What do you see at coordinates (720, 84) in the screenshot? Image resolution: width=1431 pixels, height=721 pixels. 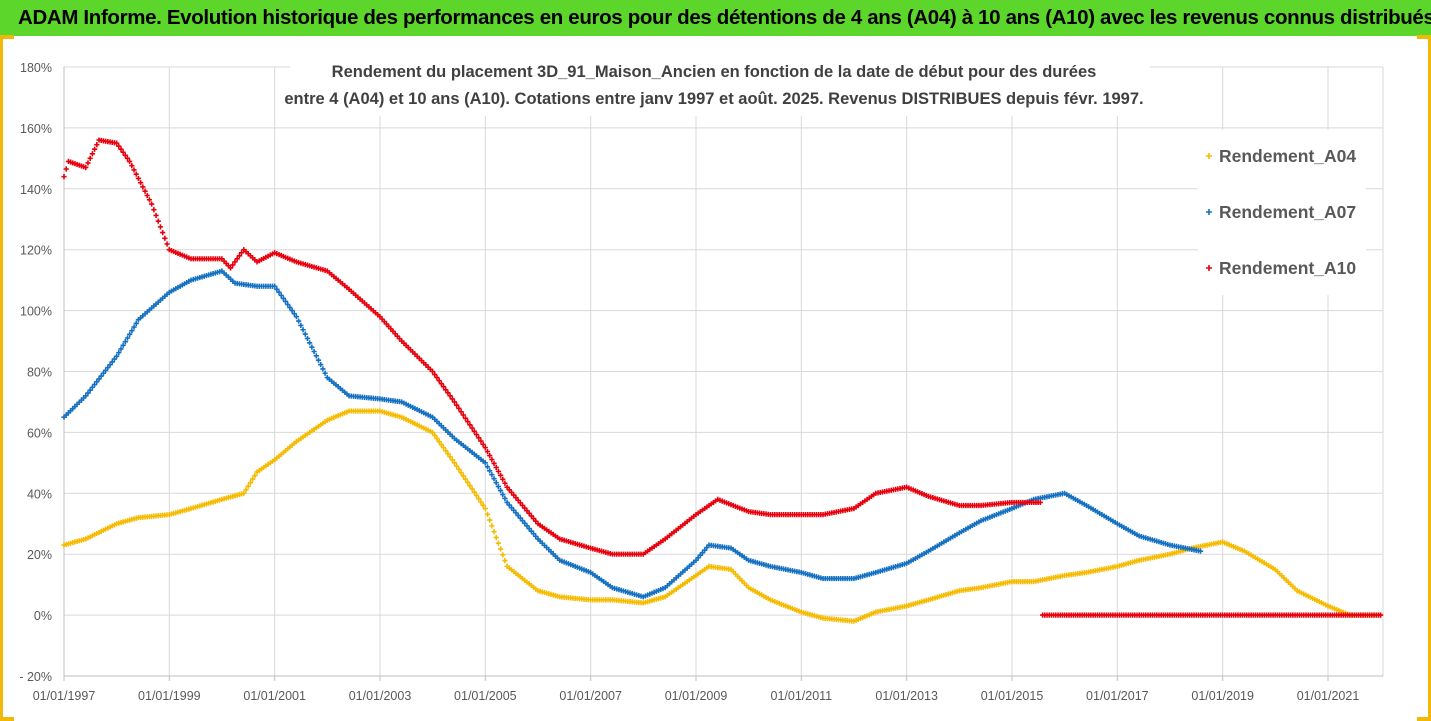 I see `title-backdrop` at bounding box center [720, 84].